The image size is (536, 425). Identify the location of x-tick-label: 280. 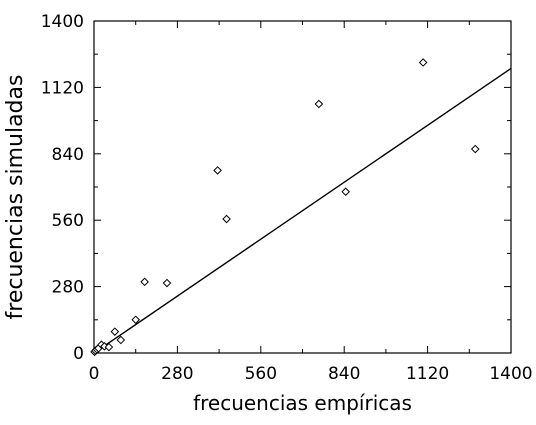
(177, 374).